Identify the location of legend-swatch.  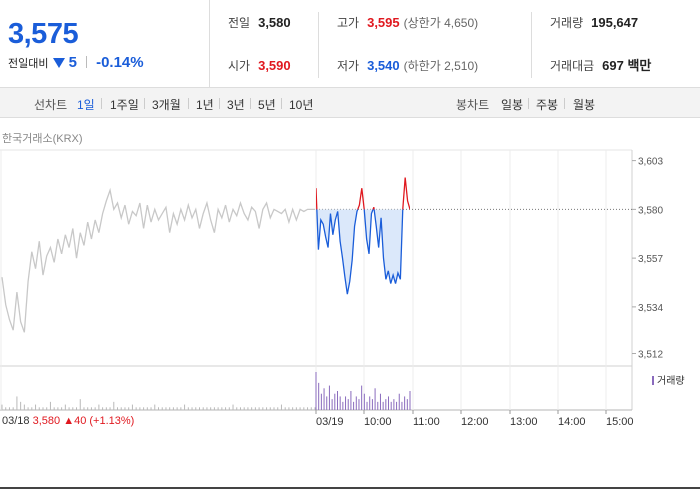
(653, 380).